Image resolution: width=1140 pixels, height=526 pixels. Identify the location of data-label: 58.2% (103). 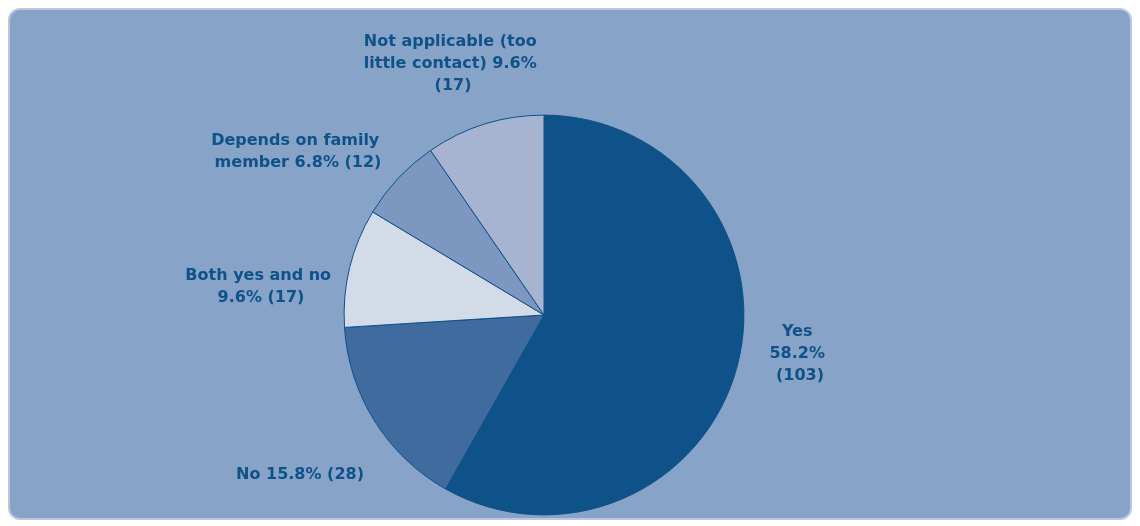
(800, 363).